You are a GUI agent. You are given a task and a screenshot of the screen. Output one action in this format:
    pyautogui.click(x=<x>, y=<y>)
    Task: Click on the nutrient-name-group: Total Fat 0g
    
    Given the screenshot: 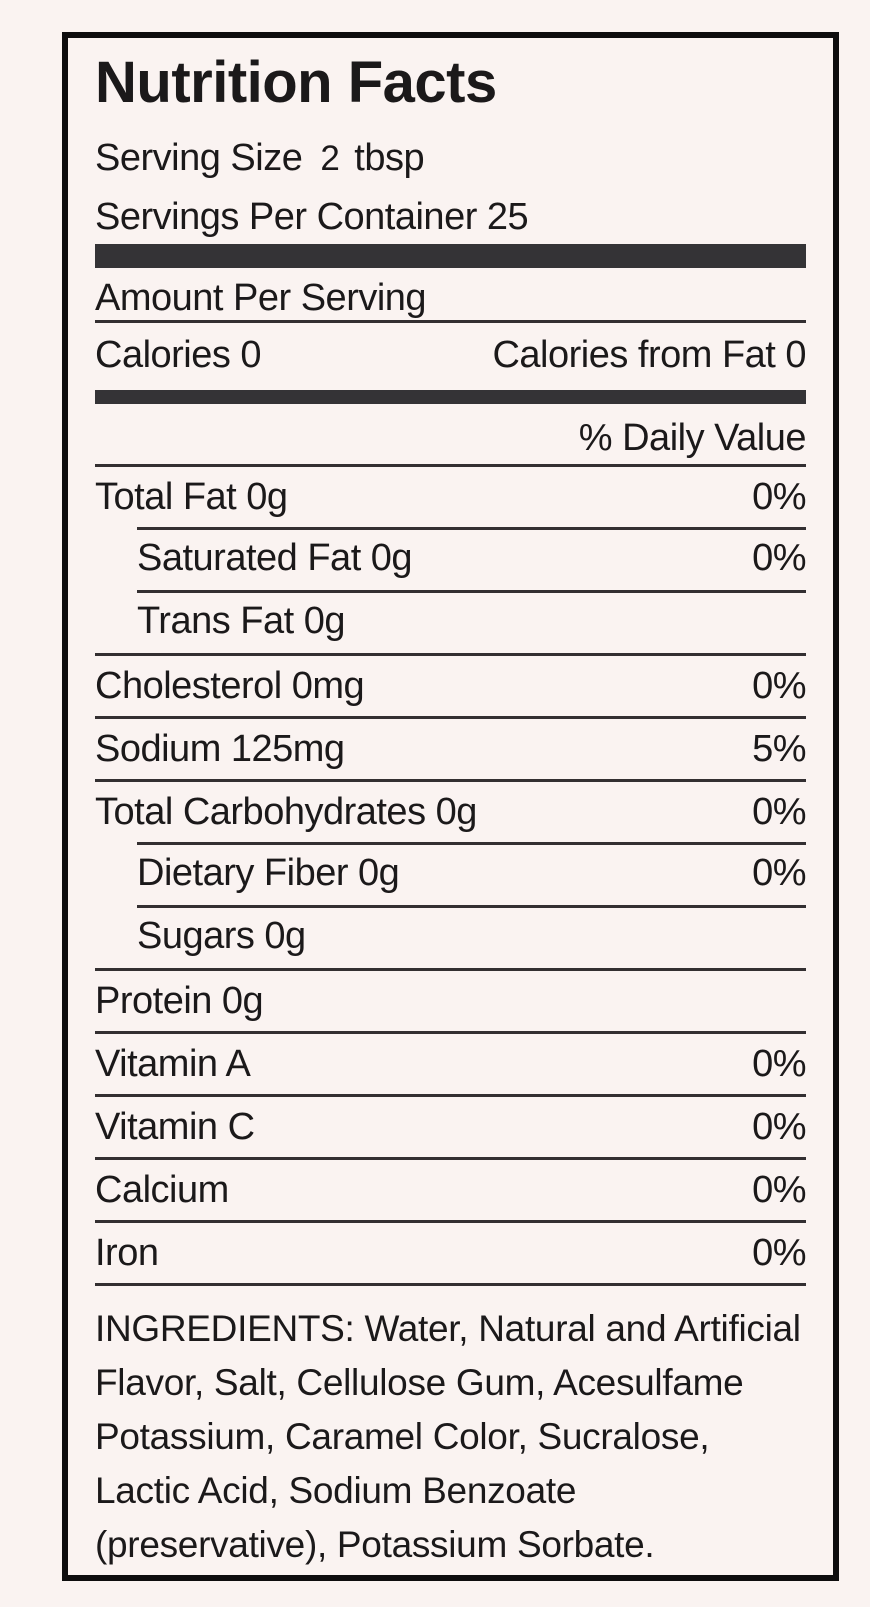 What is the action you would take?
    pyautogui.click(x=191, y=497)
    